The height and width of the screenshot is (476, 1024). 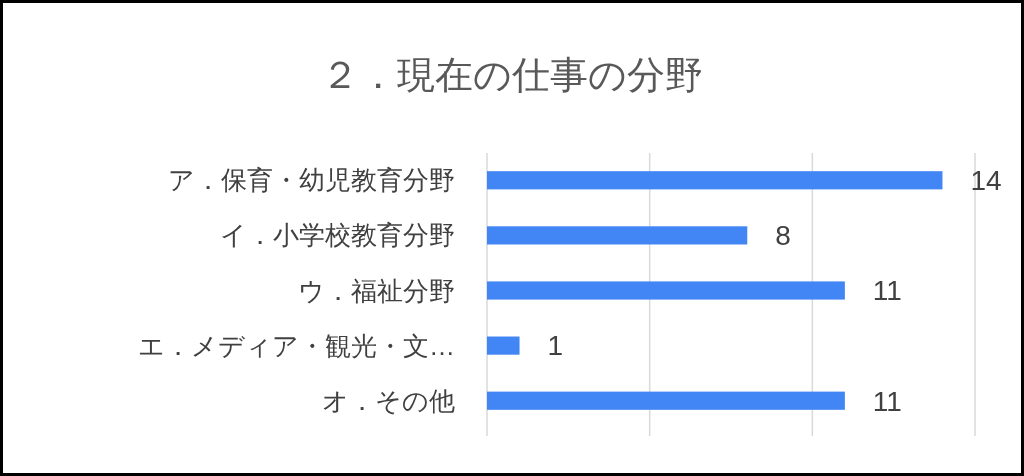 What do you see at coordinates (512, 75) in the screenshot?
I see `chart-title: ２．現在の仕事の分野` at bounding box center [512, 75].